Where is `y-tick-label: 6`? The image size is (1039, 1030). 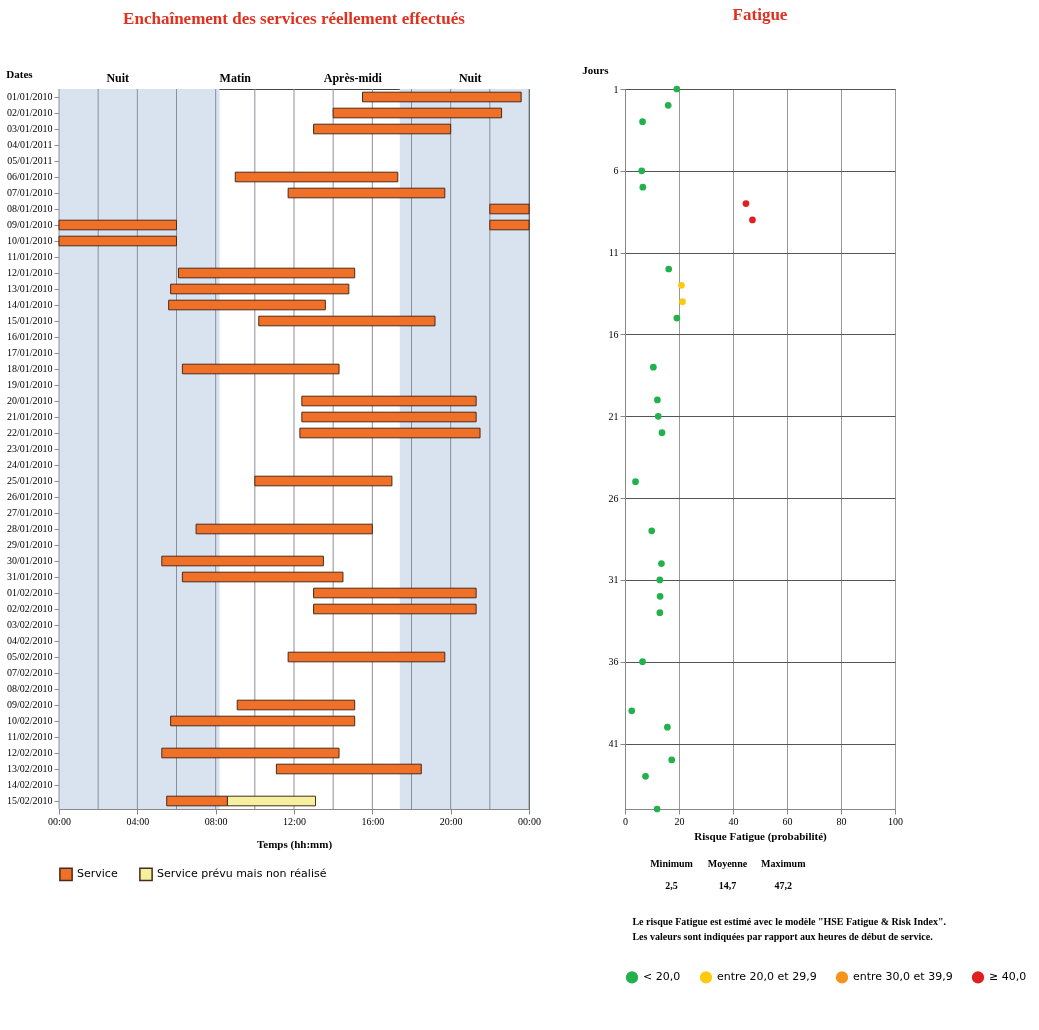 y-tick-label: 6 is located at coordinates (616, 171).